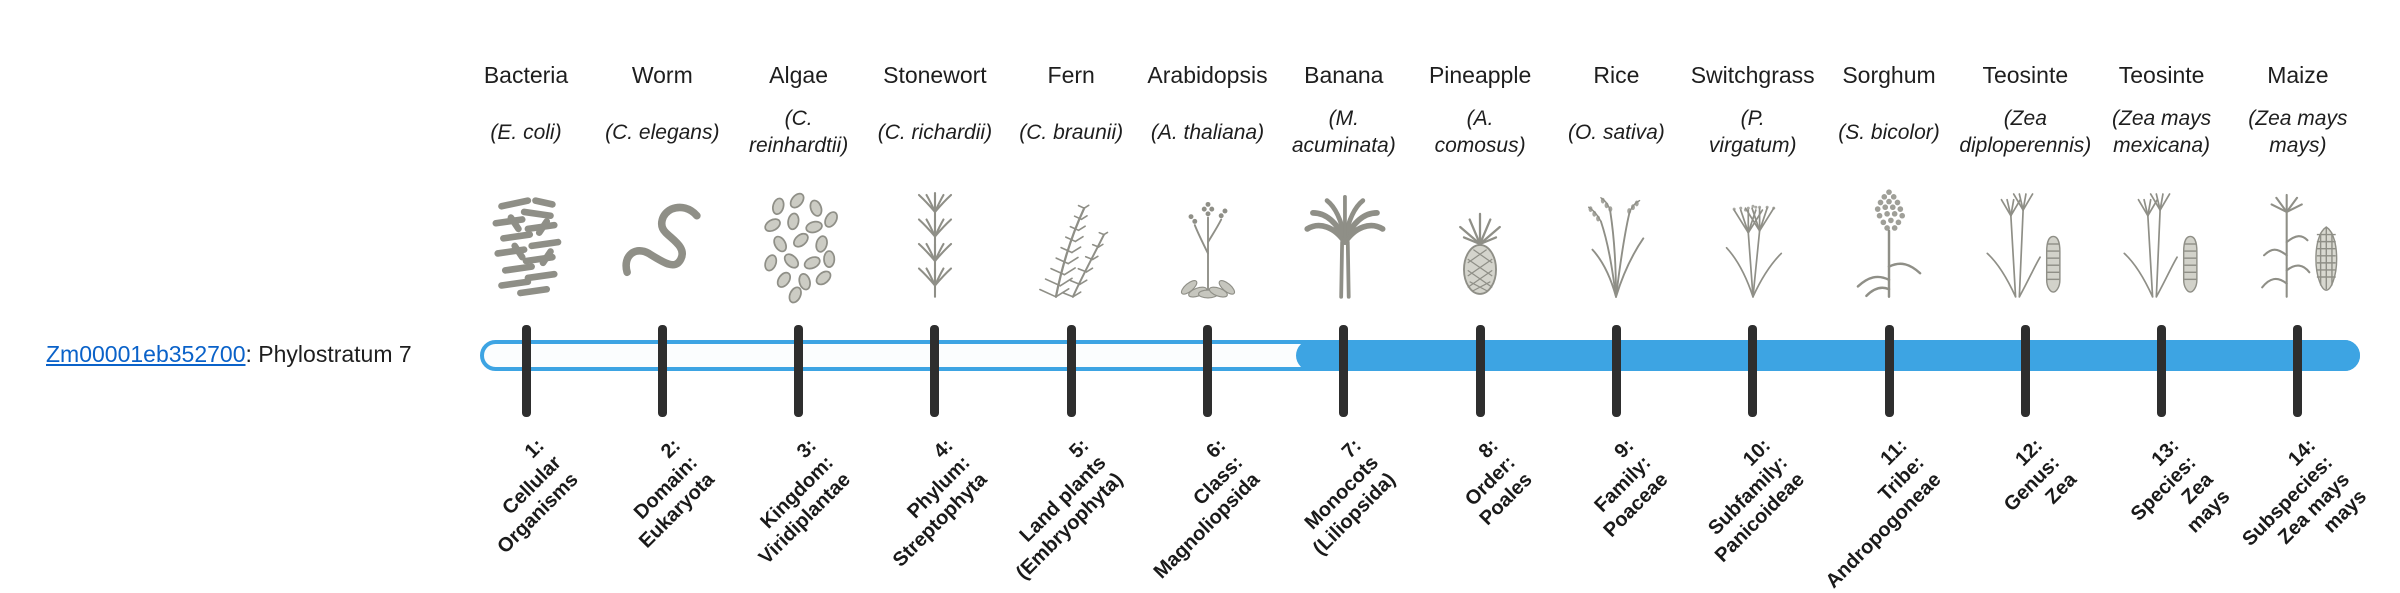 Image resolution: width=2400 pixels, height=593 pixels. What do you see at coordinates (1883, 513) in the screenshot?
I see `phylostratum-label: 11: Tribe: Andropogoneae` at bounding box center [1883, 513].